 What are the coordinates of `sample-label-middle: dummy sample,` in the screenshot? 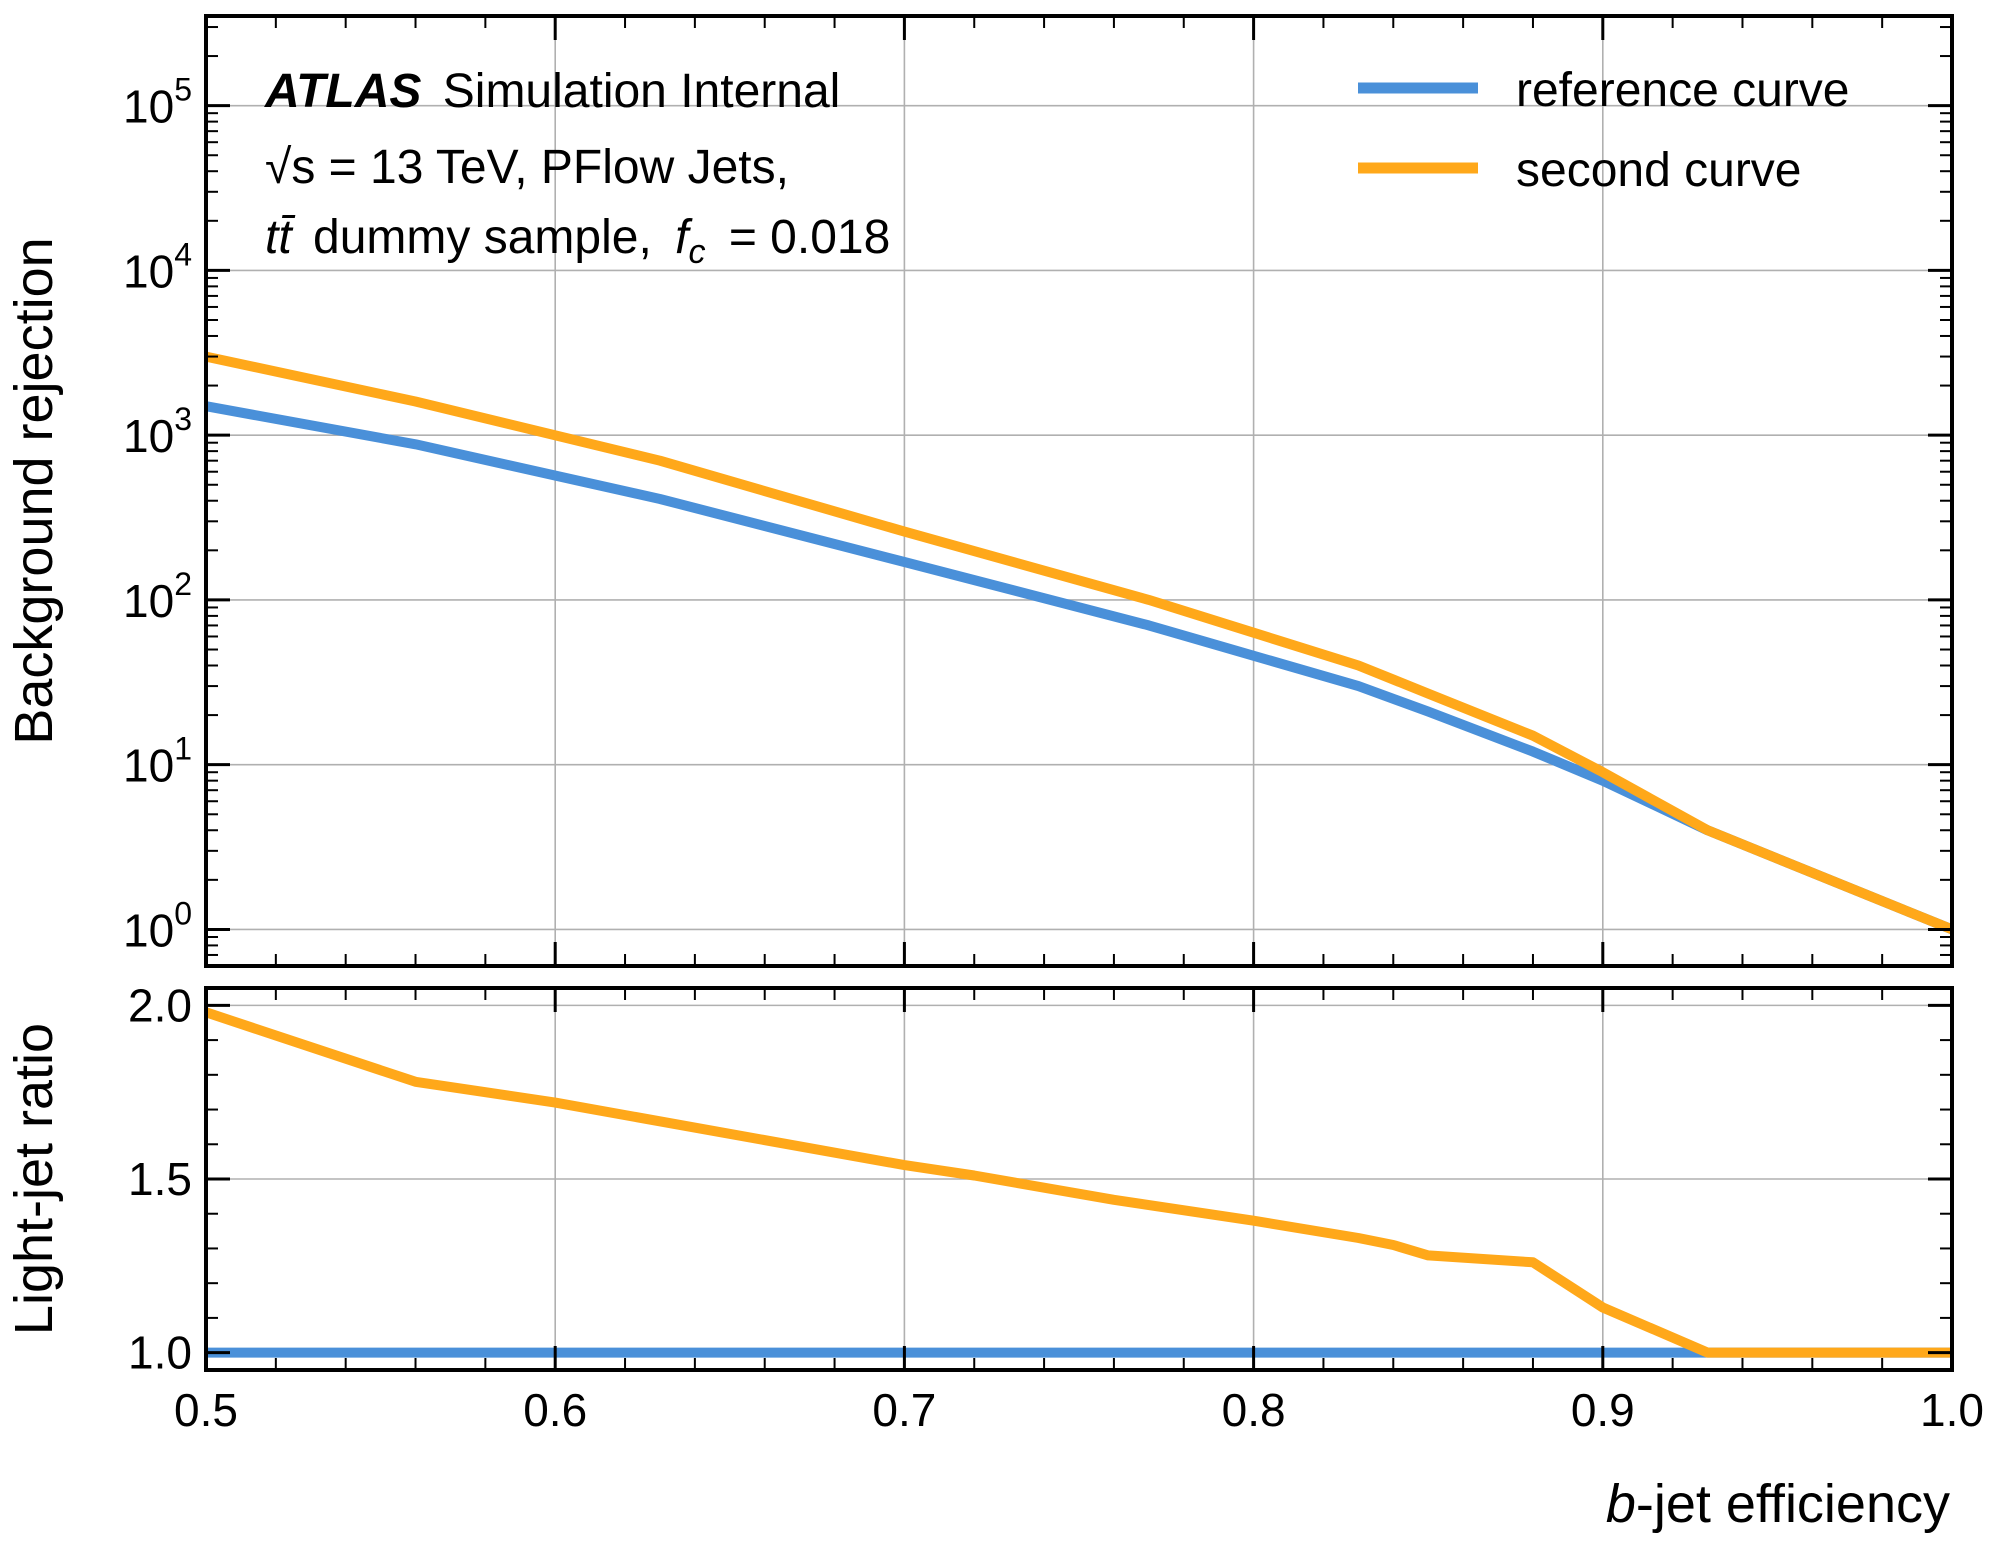 It's located at (482, 237).